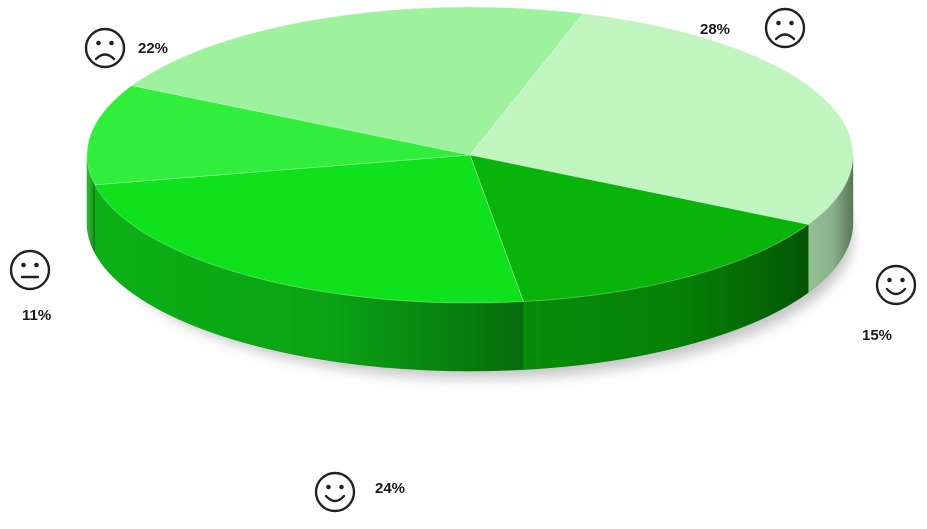 The width and height of the screenshot is (927, 529). Describe the element at coordinates (390, 488) in the screenshot. I see `slice-label-2: 24%` at that location.